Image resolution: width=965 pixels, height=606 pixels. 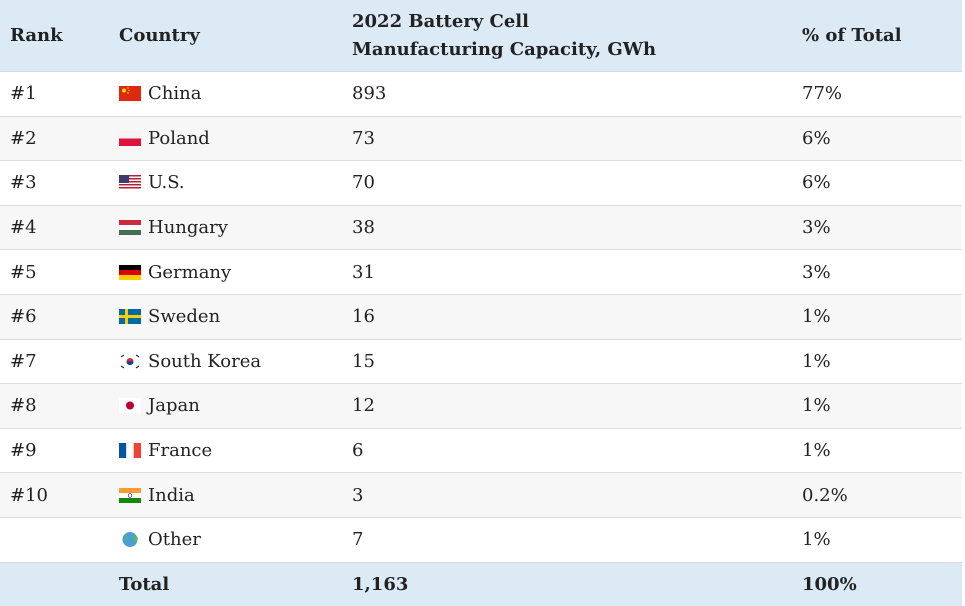 What do you see at coordinates (358, 451) in the screenshot?
I see `capacity-cell: 6` at bounding box center [358, 451].